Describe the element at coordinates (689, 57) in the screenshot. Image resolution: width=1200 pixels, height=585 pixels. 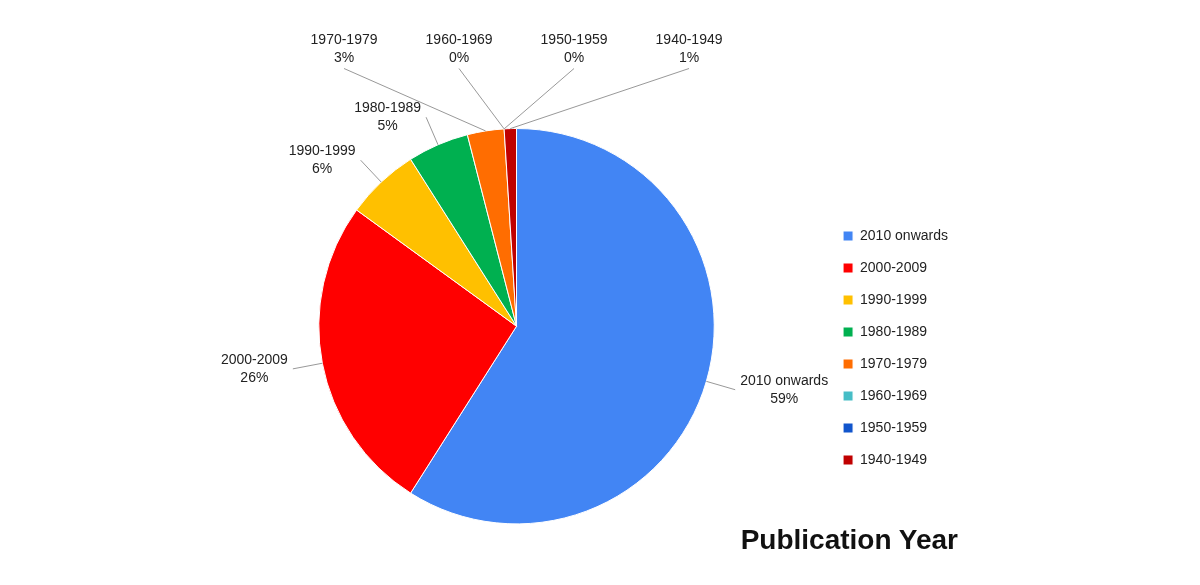
I see `data-label: 1%` at that location.